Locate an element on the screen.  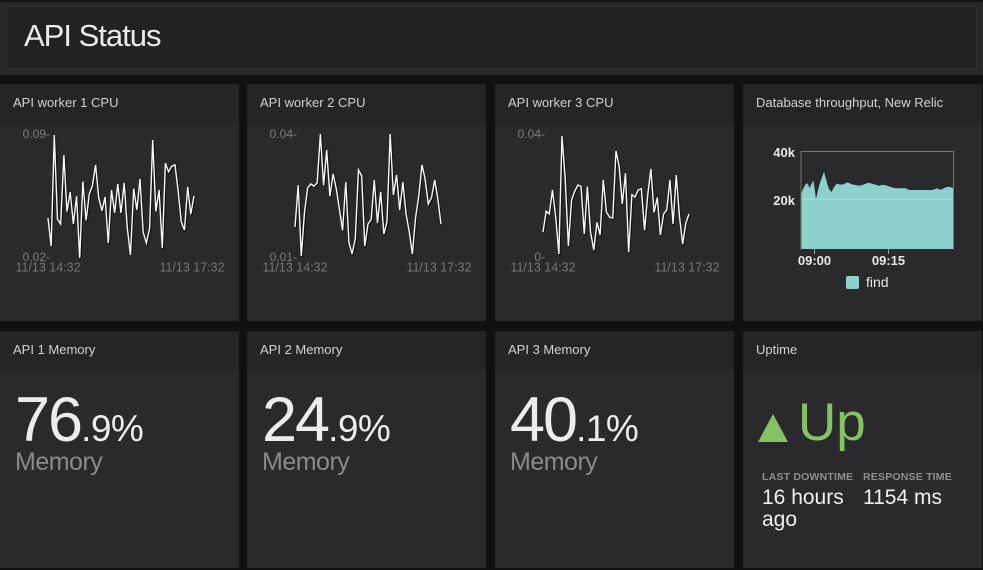
svg-text: 09:00 is located at coordinates (814, 260).